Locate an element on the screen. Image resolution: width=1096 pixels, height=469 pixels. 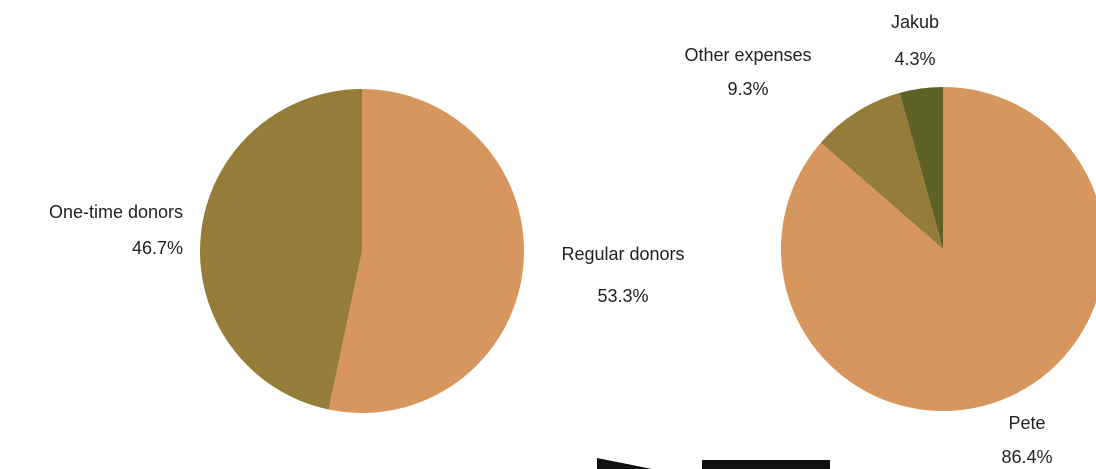
slice-percent-regular-donors: 53.3% is located at coordinates (622, 296).